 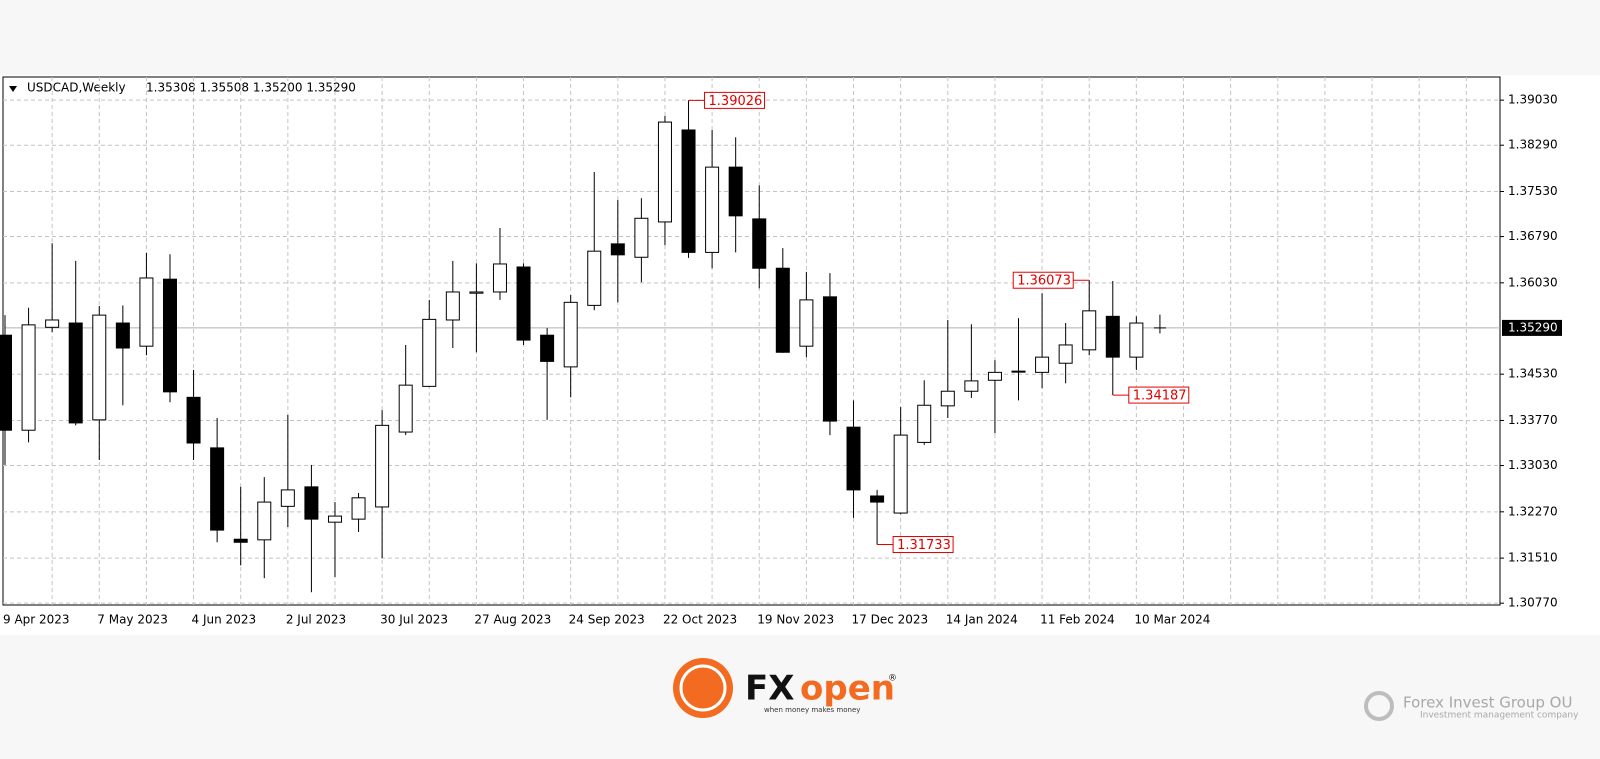 I want to click on x-tick-label: 7 May 2023, so click(x=132, y=620).